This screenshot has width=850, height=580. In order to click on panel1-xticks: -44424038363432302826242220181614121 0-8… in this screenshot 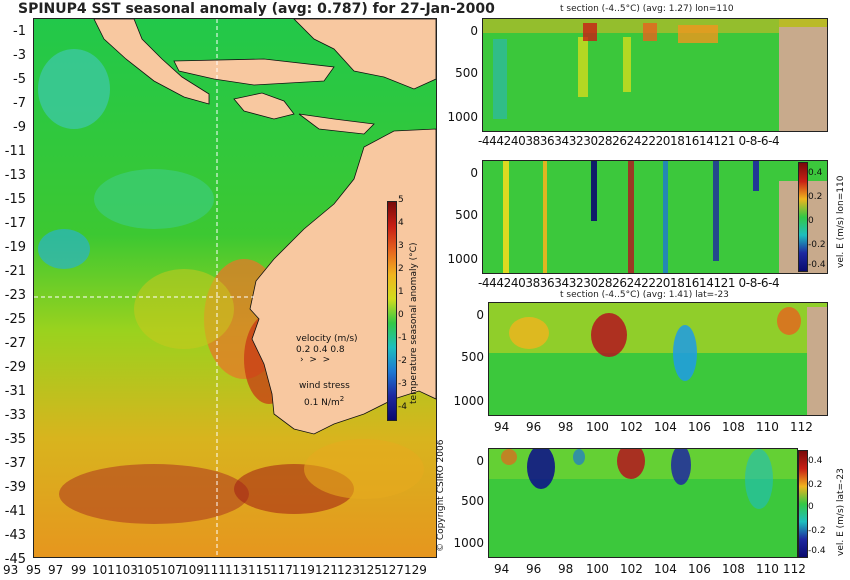, I will do `click(629, 141)`.